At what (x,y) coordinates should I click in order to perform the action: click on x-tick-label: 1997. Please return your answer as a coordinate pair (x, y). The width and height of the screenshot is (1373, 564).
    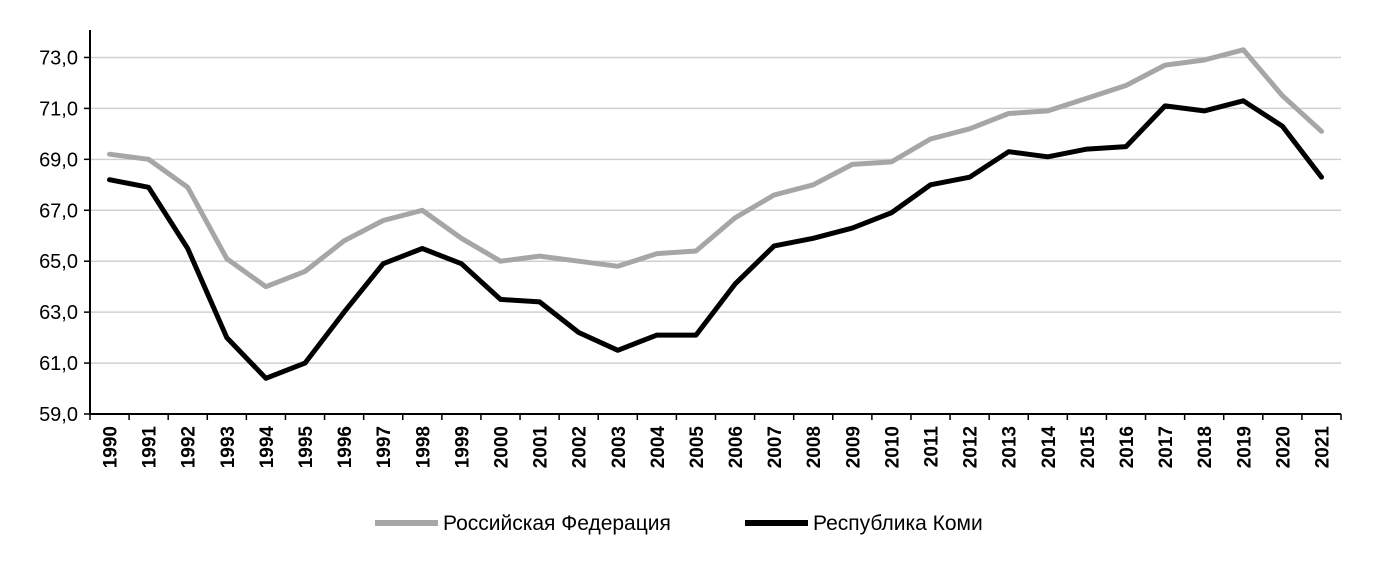
    Looking at the image, I should click on (384, 447).